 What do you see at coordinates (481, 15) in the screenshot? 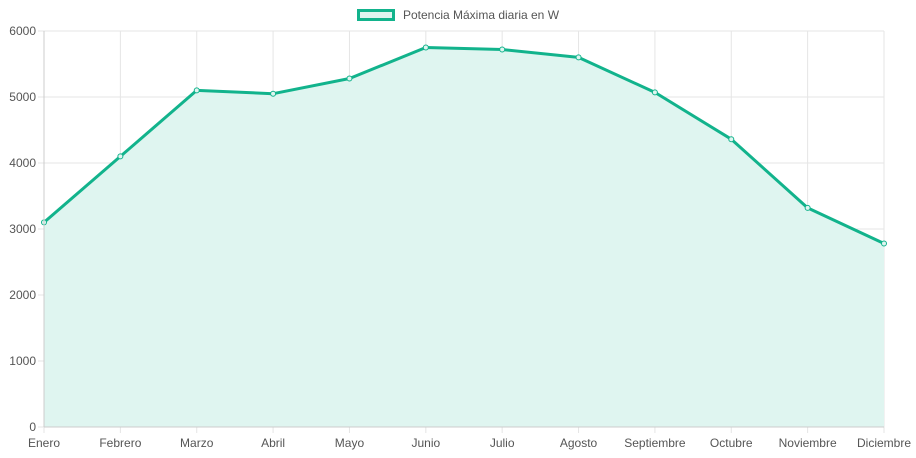
I see `legend-label: Potencia Máxima diaria en W` at bounding box center [481, 15].